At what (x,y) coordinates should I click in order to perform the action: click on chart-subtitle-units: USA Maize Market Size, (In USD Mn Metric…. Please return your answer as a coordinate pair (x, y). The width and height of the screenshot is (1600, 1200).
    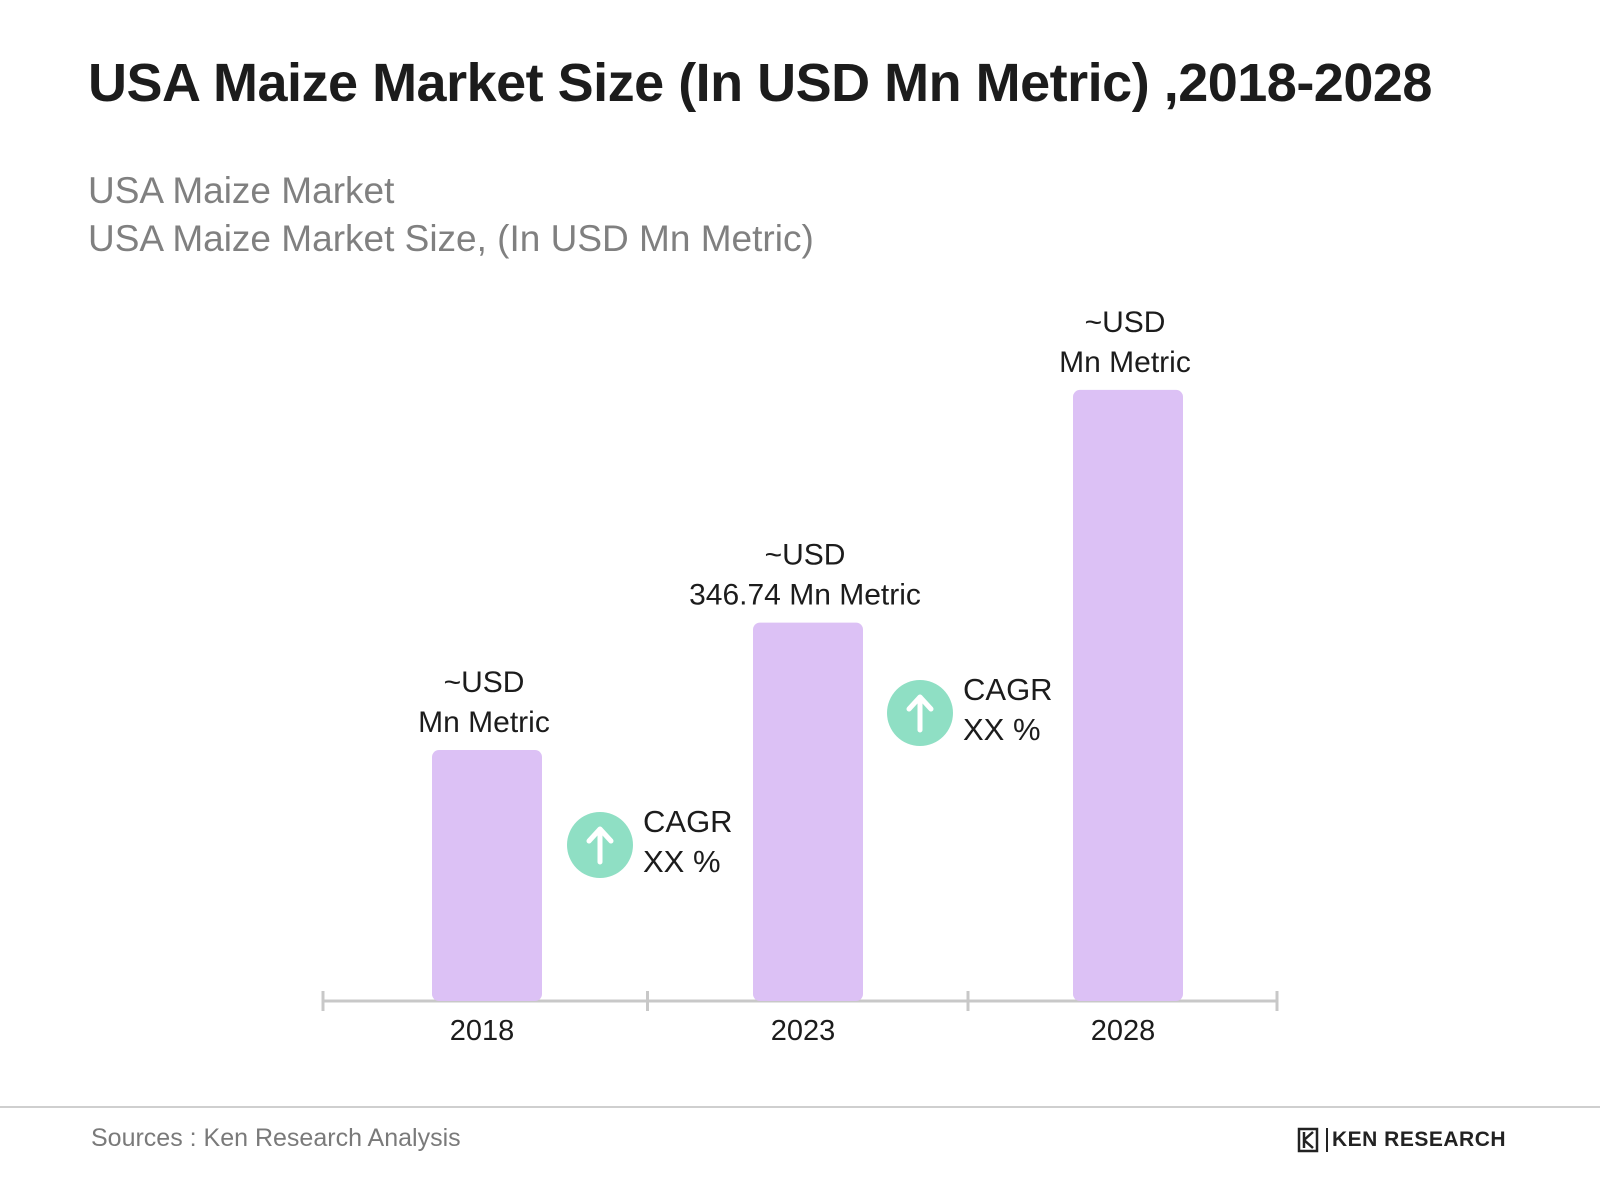
    Looking at the image, I should click on (451, 238).